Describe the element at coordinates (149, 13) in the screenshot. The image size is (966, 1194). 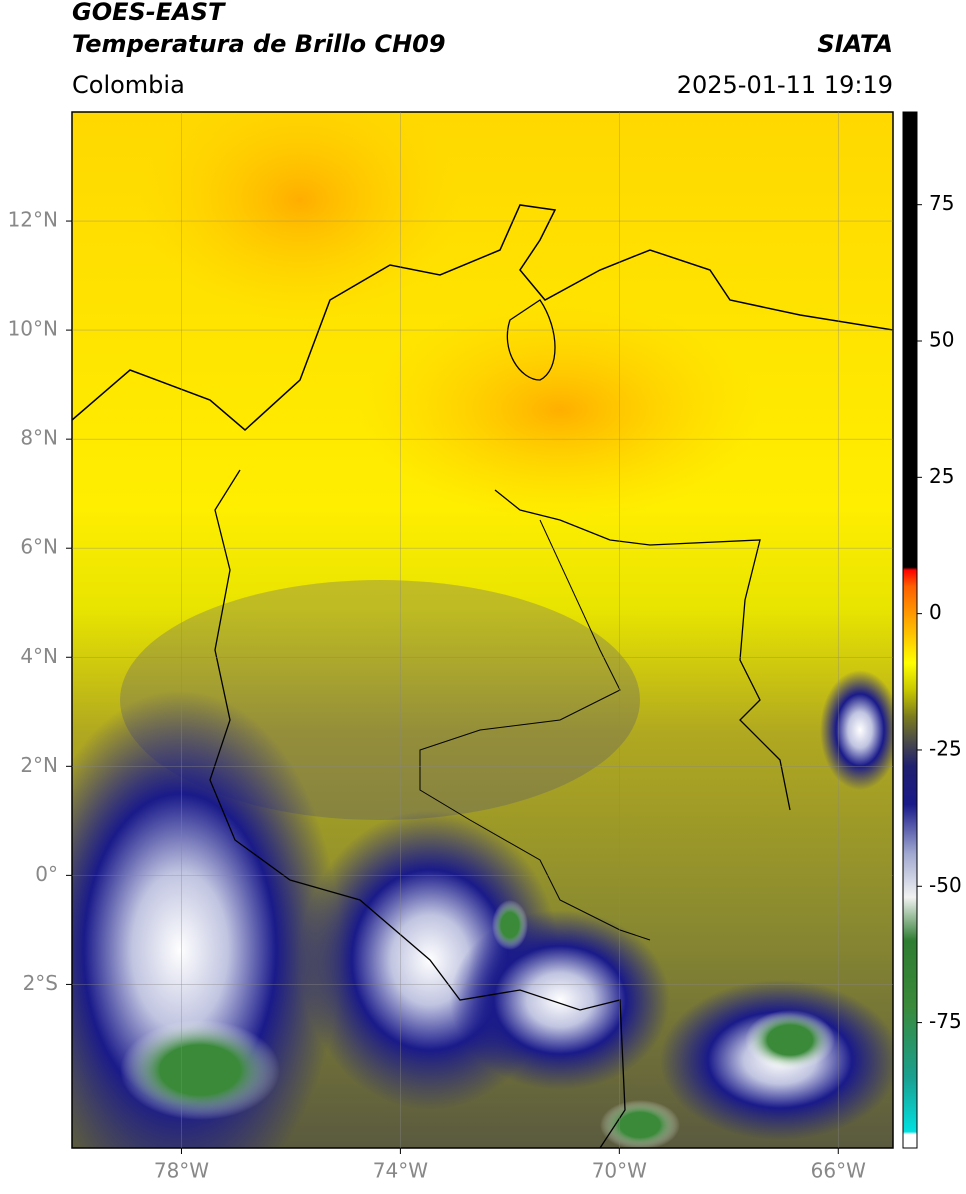
I see `satellite-title: GOES-EAST` at that location.